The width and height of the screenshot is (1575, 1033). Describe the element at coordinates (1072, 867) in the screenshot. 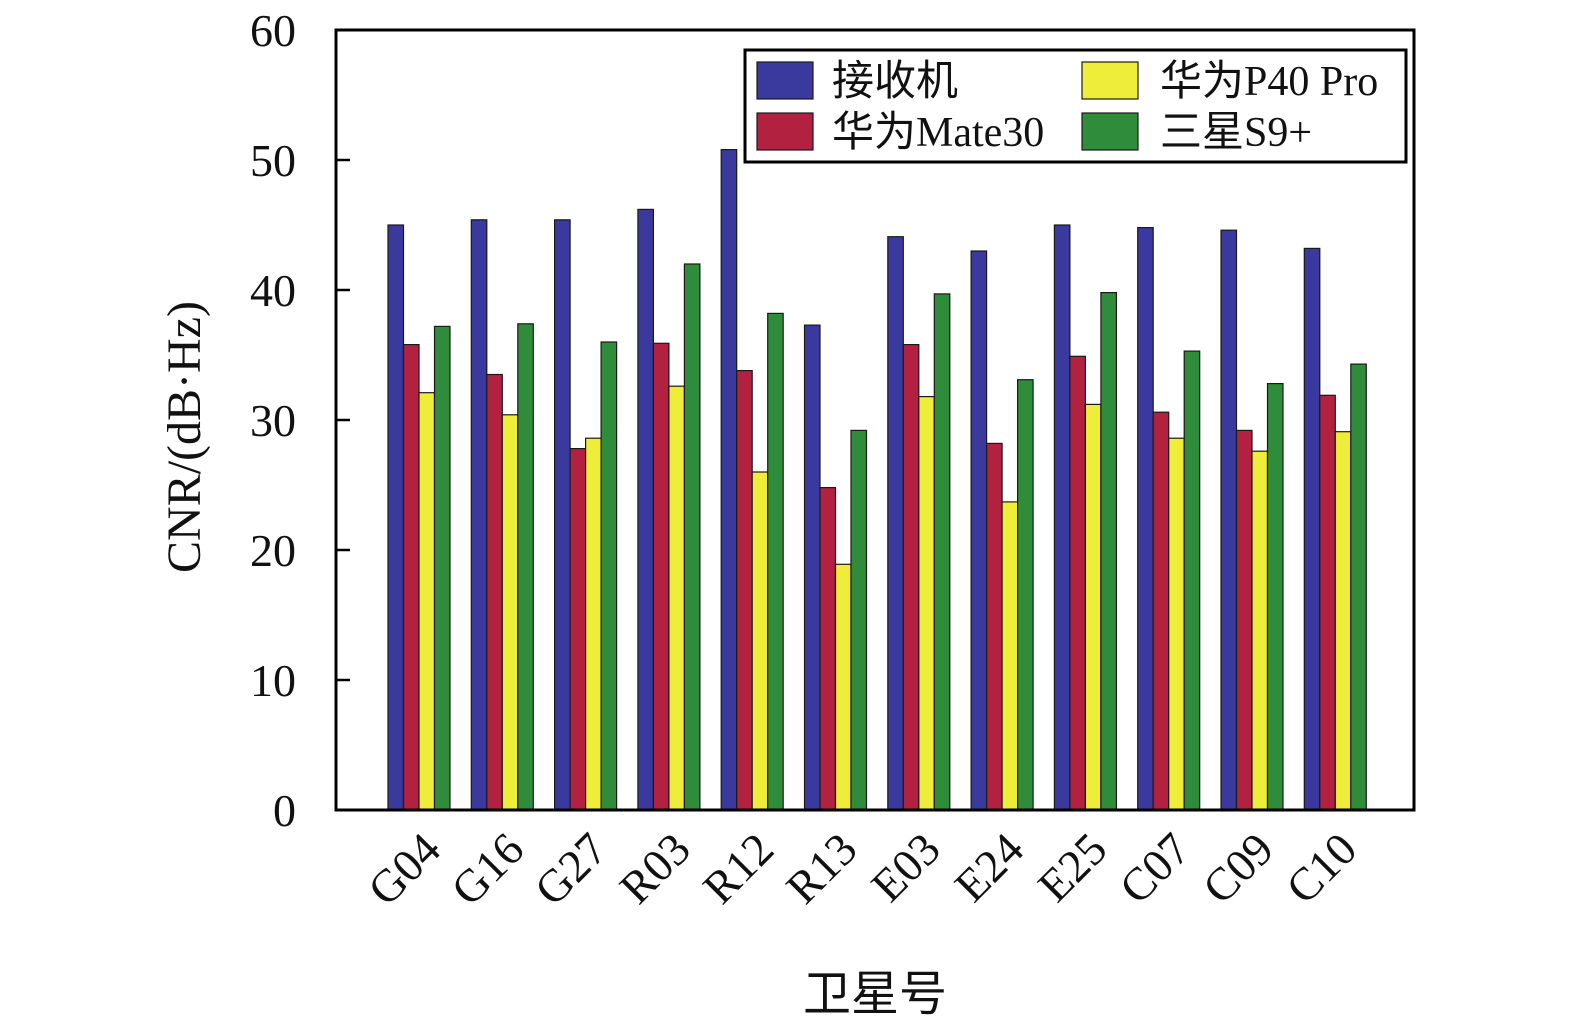

I see `x-tick-label: E25` at that location.